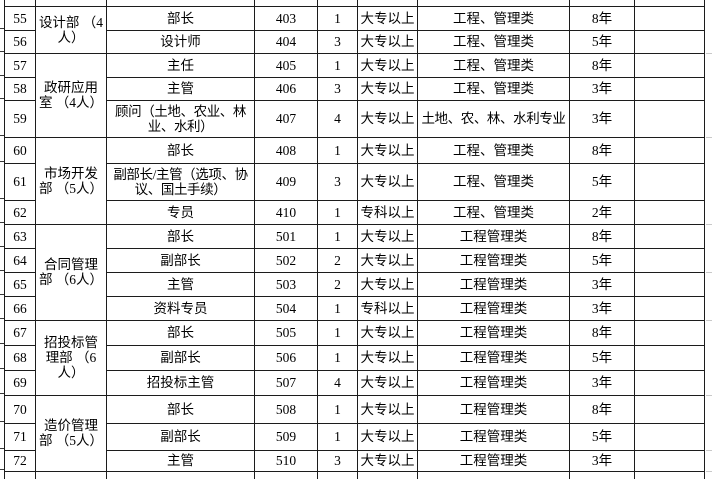 The width and height of the screenshot is (712, 479). What do you see at coordinates (71, 433) in the screenshot?
I see `cell-department: 造价管理 部 （5人）` at bounding box center [71, 433].